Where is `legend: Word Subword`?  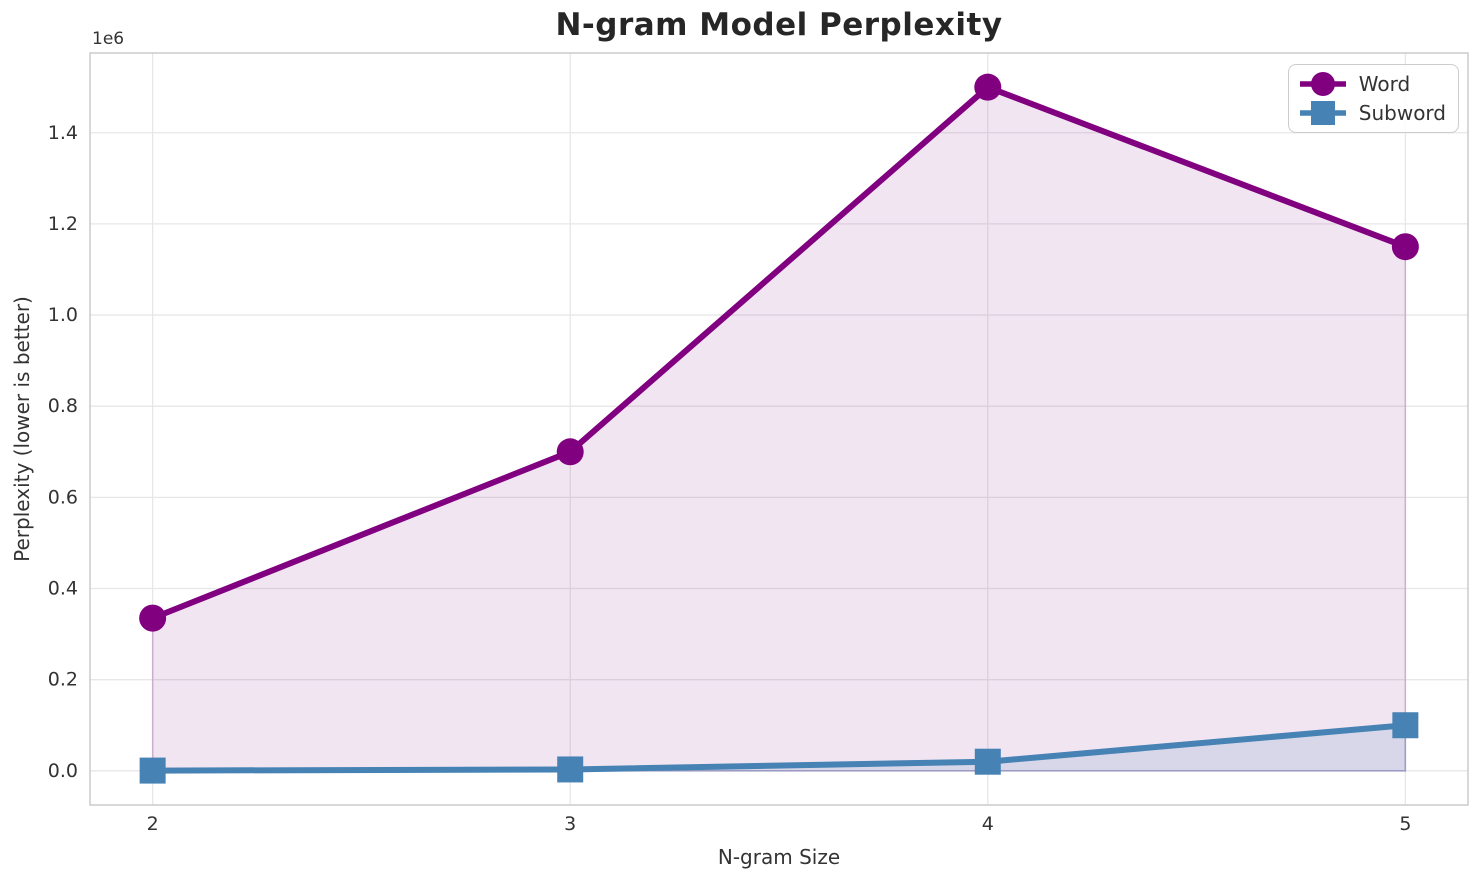 legend: Word Subword is located at coordinates (1373, 98).